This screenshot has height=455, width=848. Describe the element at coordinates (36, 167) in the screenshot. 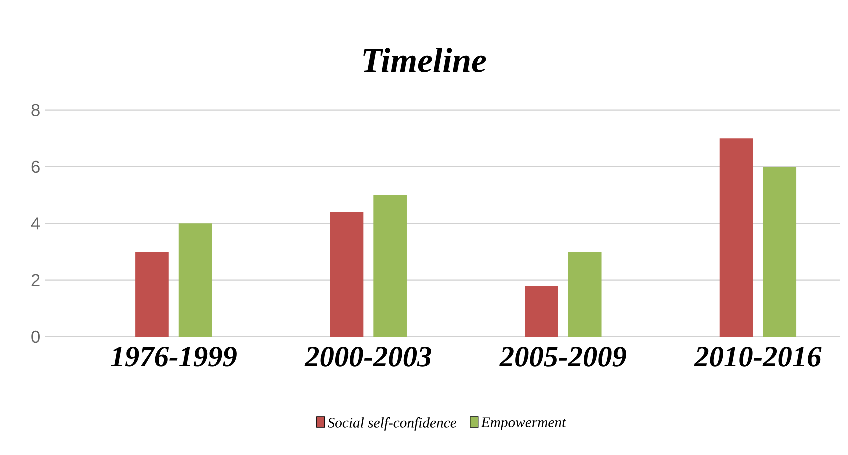

I see `y-tick-label: 6` at that location.